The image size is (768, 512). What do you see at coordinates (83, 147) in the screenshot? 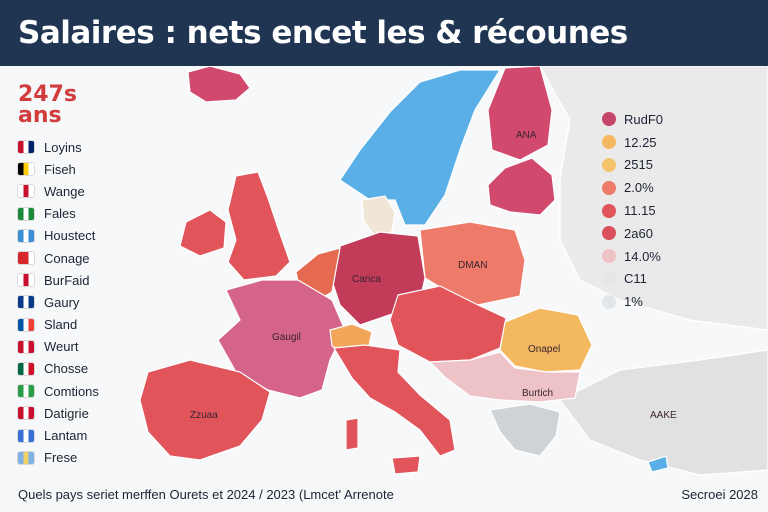
I see `country-item: Loyins` at bounding box center [83, 147].